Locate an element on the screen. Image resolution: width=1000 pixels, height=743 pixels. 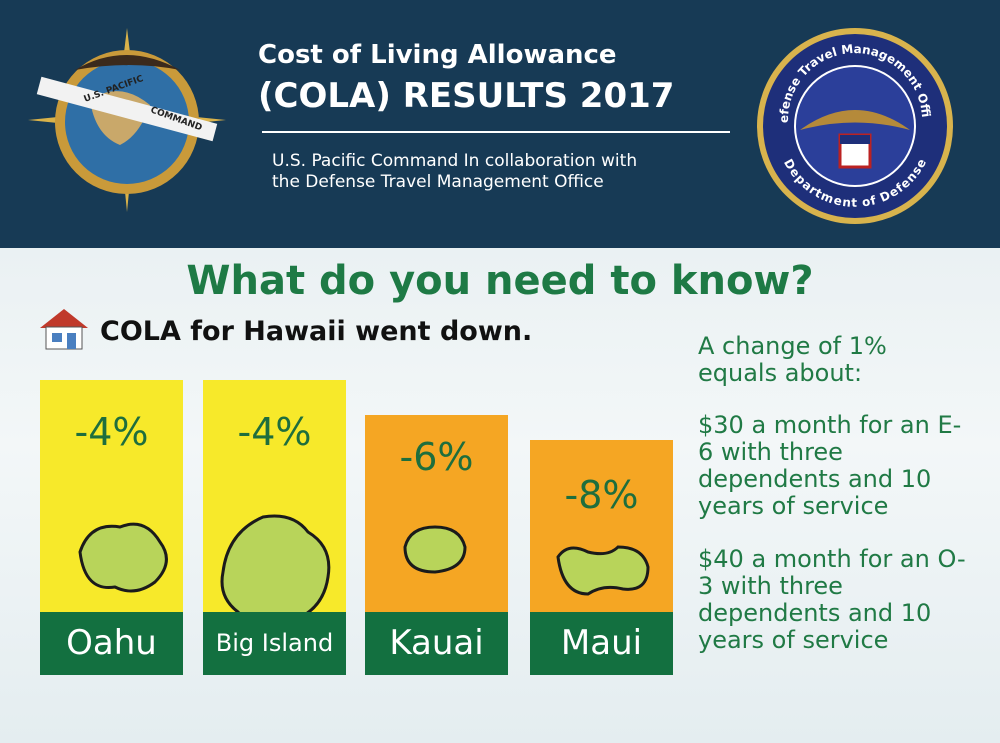
subheading: COLA for Hawaii went down. is located at coordinates (316, 331).